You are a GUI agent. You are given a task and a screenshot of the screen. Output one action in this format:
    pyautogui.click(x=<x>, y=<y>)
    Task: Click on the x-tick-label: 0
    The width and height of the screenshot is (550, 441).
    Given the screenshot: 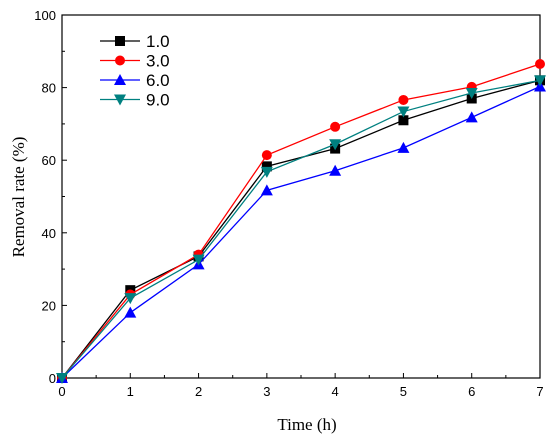 What is the action you would take?
    pyautogui.click(x=61, y=391)
    